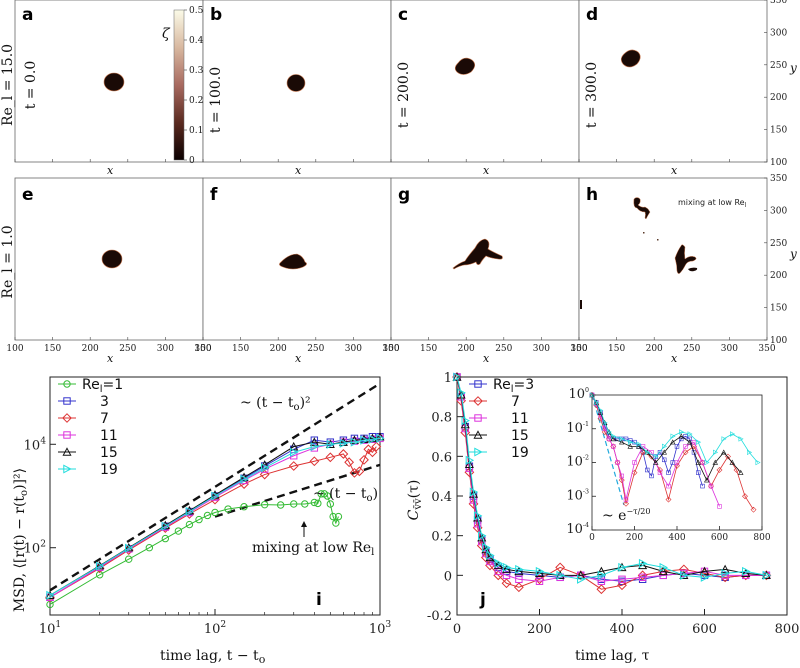 The height and width of the screenshot is (668, 800). I want to click on msd-x-tick: 102, so click(215, 628).